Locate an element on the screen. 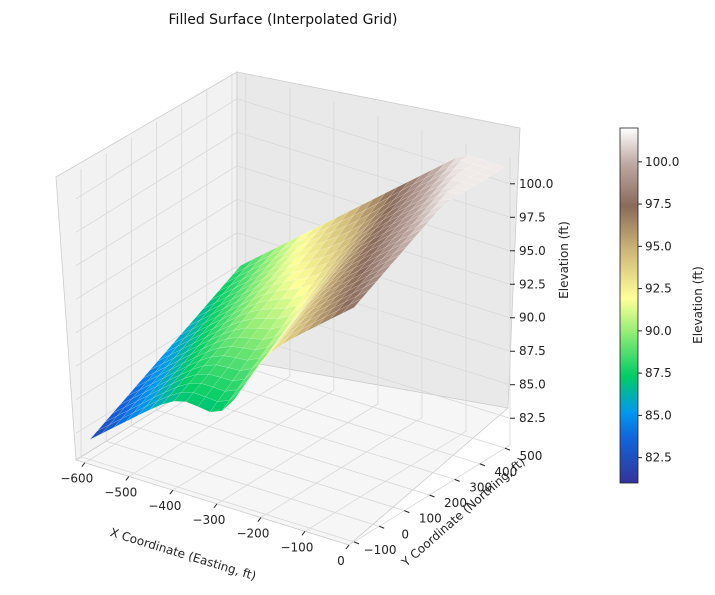  y-tick-label: 300 is located at coordinates (480, 487).